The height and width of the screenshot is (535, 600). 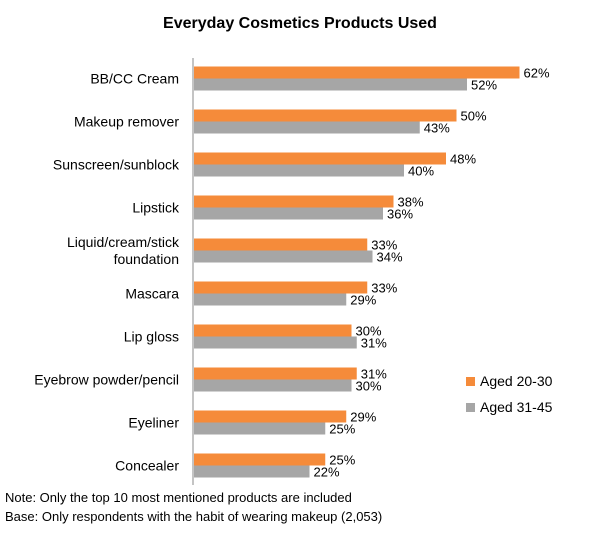 What do you see at coordinates (463, 159) in the screenshot?
I see `data-label: 48%` at bounding box center [463, 159].